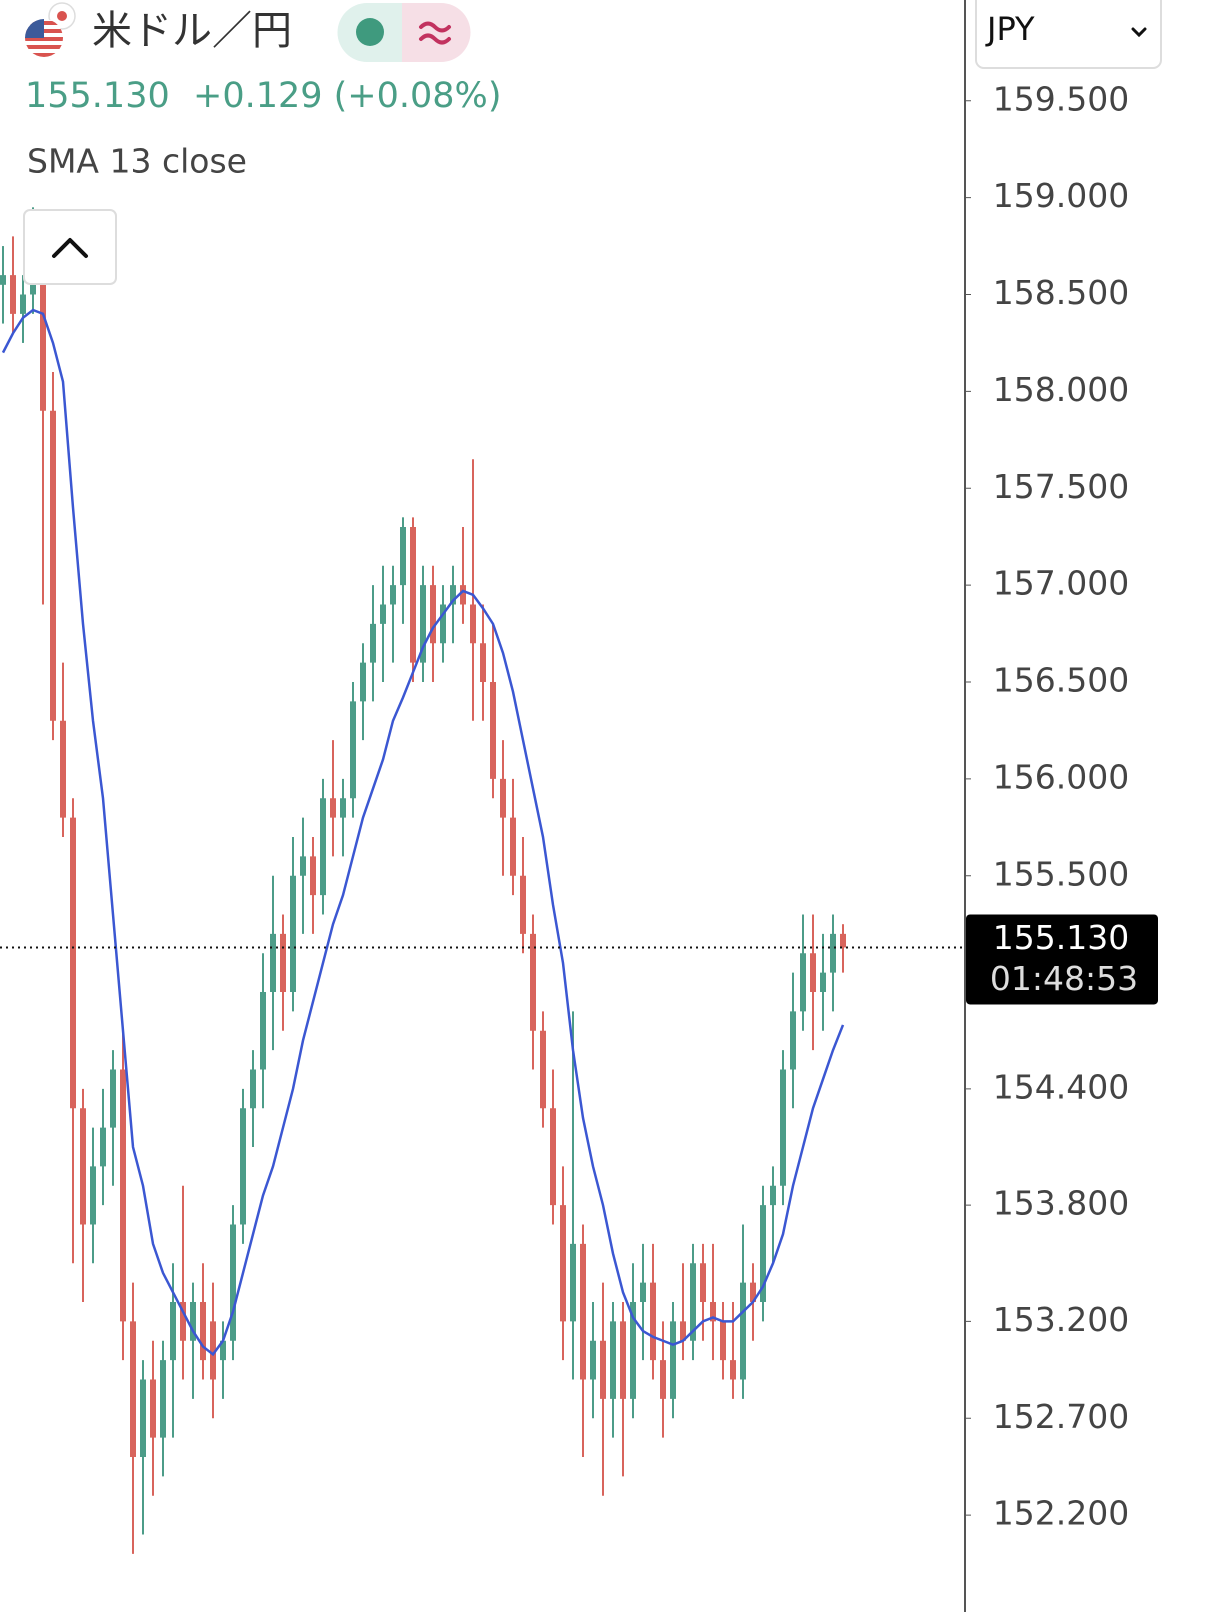 This screenshot has width=1206, height=1612. Describe the element at coordinates (1061, 873) in the screenshot. I see `y-tick-label: 155.500` at that location.